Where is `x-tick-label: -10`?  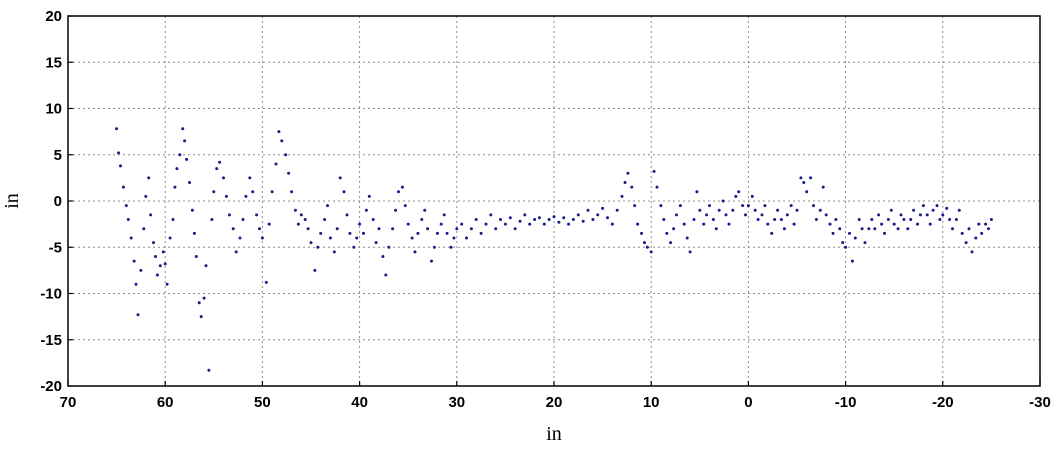
x-tick-label: -10 is located at coordinates (846, 402).